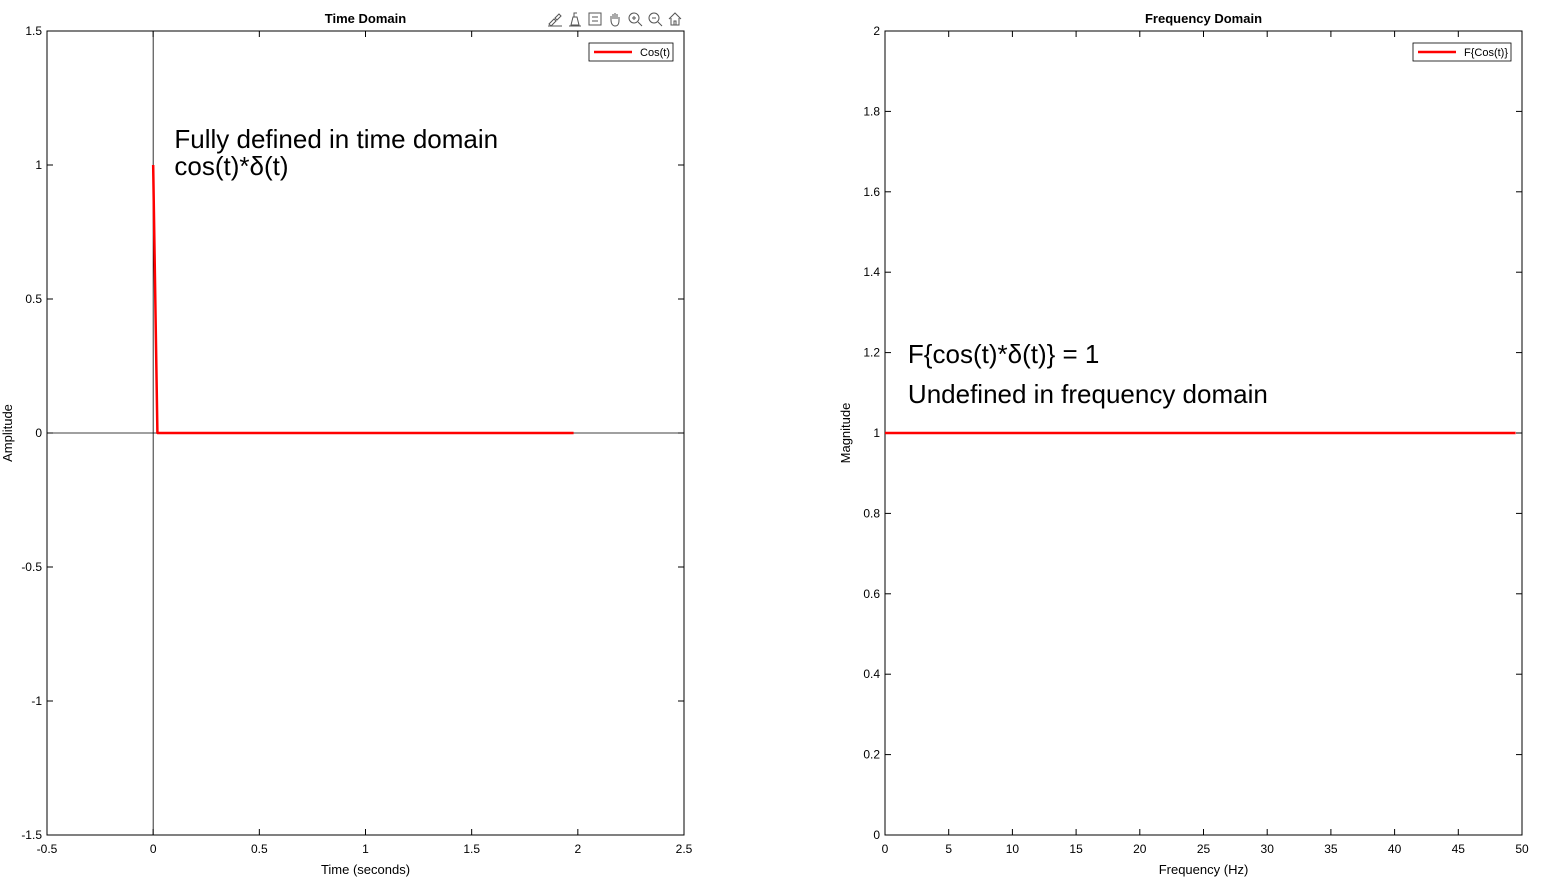  What do you see at coordinates (1459, 849) in the screenshot?
I see `x-tick-label: 45` at bounding box center [1459, 849].